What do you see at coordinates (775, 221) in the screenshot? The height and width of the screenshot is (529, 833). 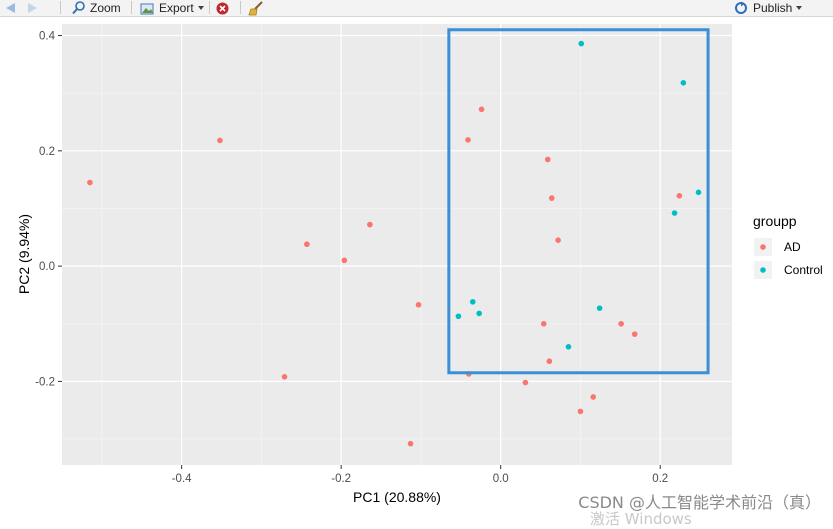 I see `legend-title: groupp` at bounding box center [775, 221].